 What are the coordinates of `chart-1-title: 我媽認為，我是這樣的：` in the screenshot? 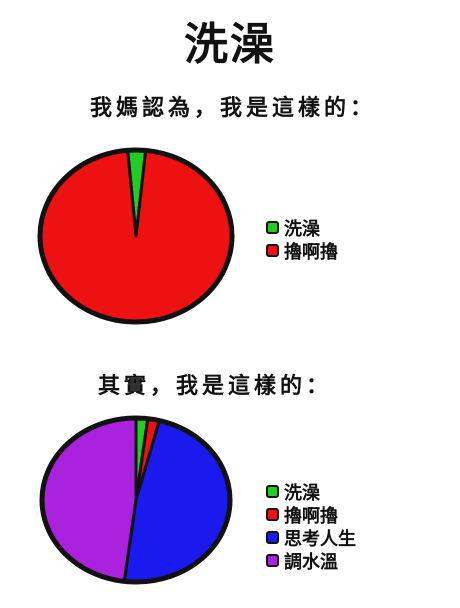 It's located at (233, 108).